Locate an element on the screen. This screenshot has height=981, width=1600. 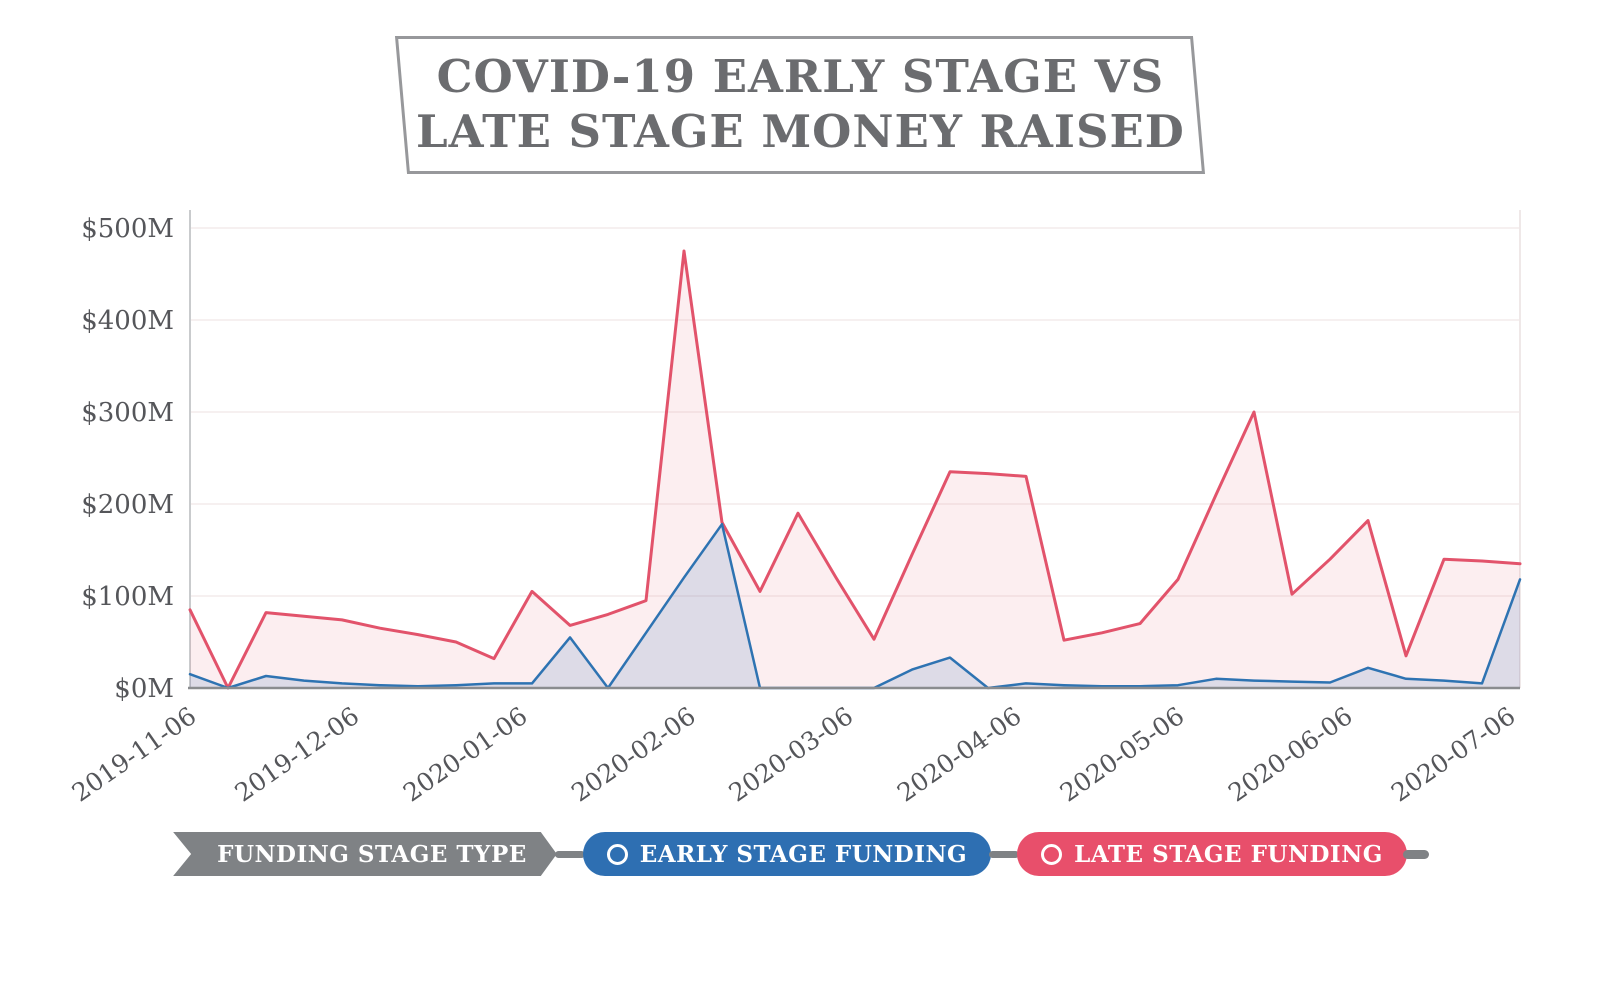
y-axis-tick-label: $0M is located at coordinates (144, 689).